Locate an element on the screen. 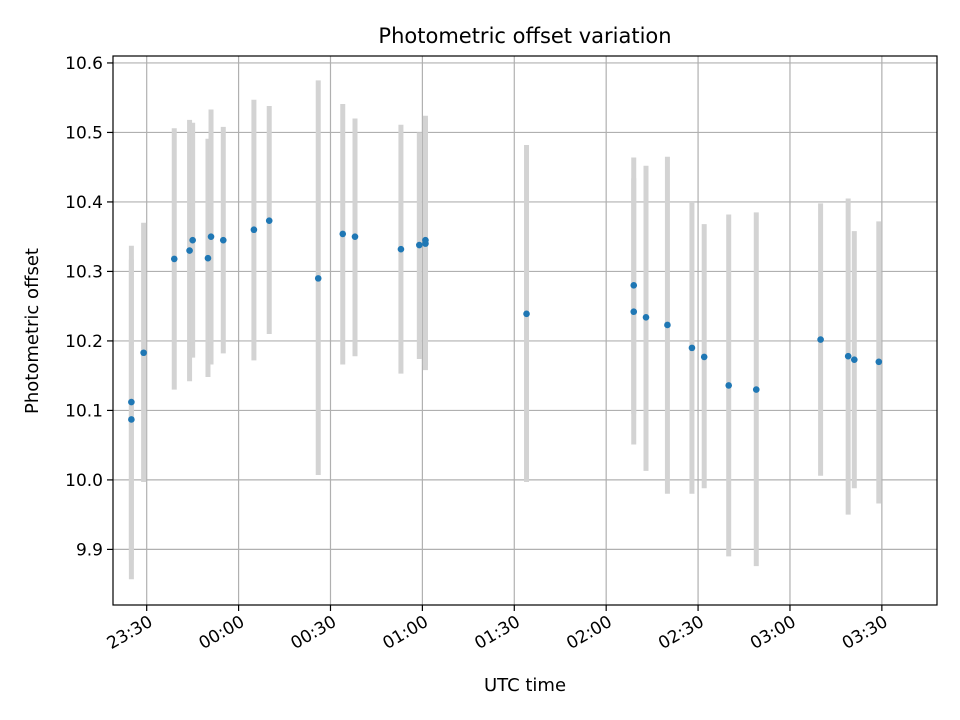 The image size is (960, 720). x-axis-label: UTC time is located at coordinates (525, 685).